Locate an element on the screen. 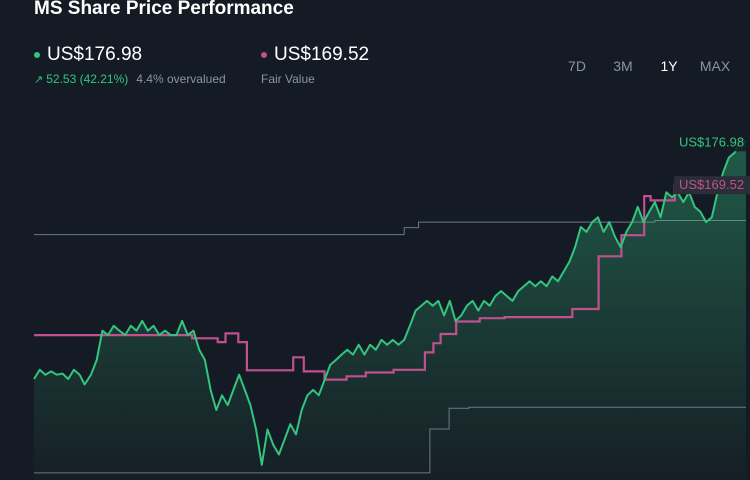 This screenshot has width=750, height=480. price-end-label-bg is located at coordinates (712, 142).